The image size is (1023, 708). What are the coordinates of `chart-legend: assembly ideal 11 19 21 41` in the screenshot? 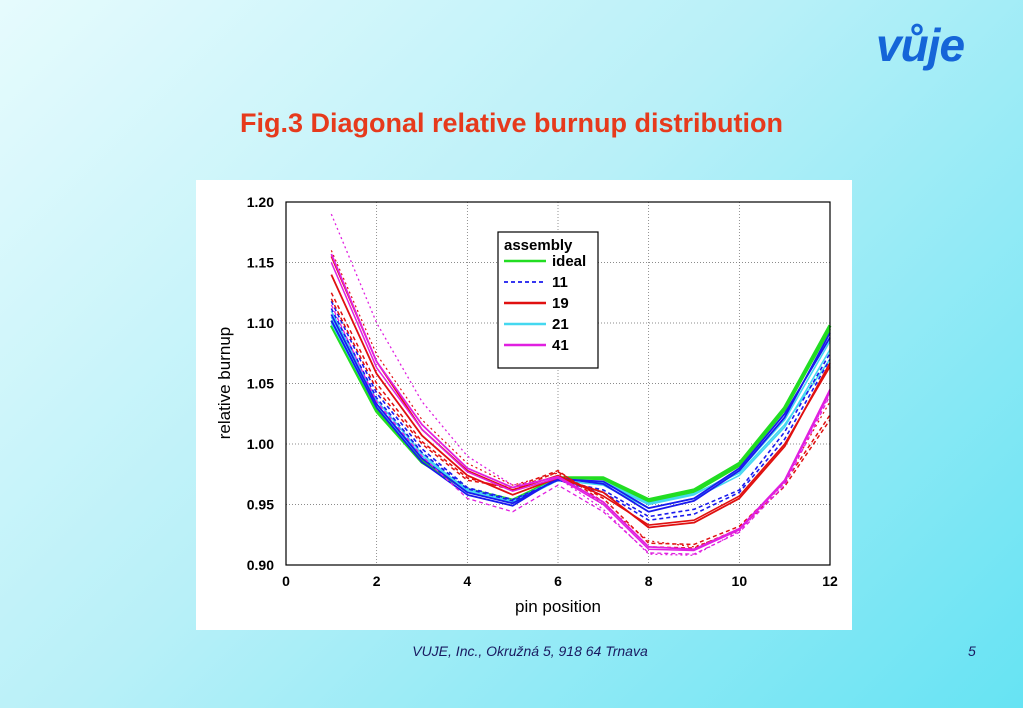 It's located at (548, 300).